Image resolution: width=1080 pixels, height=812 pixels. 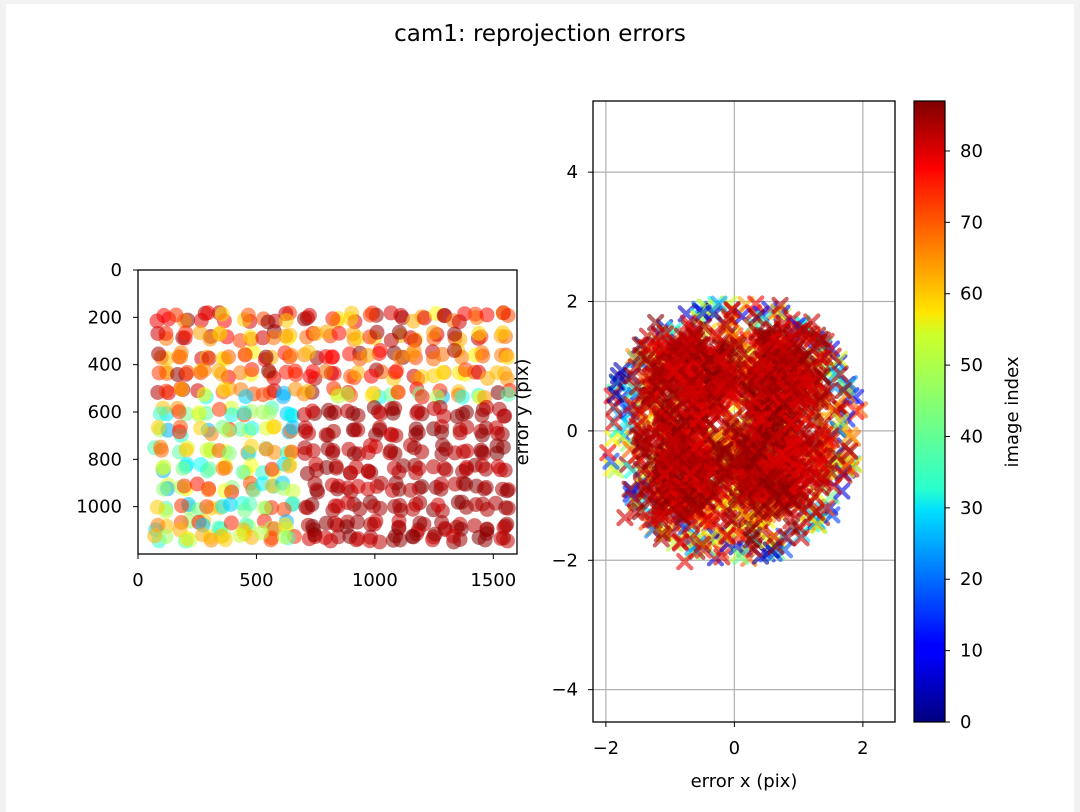 What do you see at coordinates (965, 722) in the screenshot?
I see `colorbar-tick-label: 0` at bounding box center [965, 722].